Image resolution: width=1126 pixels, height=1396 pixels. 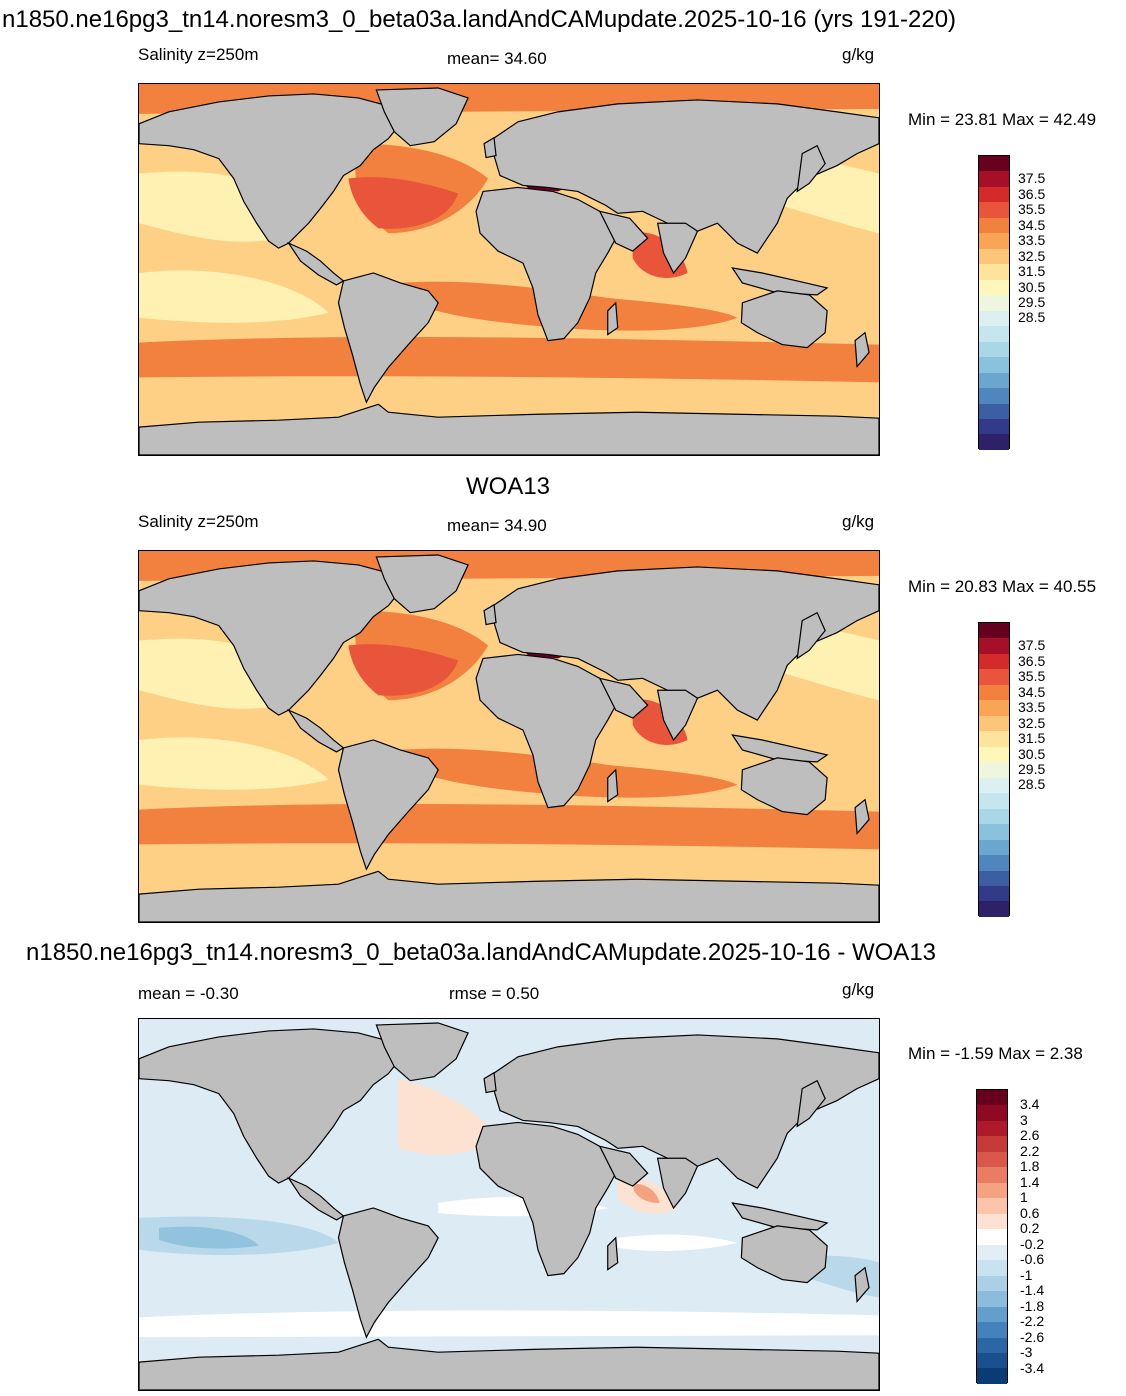 What do you see at coordinates (1032, 691) in the screenshot?
I see `panel2-colorbar-tick-label: 34.5` at bounding box center [1032, 691].